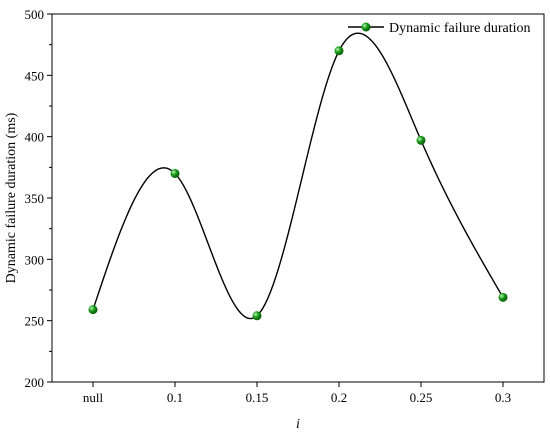 Image resolution: width=550 pixels, height=433 pixels. I want to click on x-axis: null 0.1 0.15 0.2 0.25 0.3, so click(297, 393).